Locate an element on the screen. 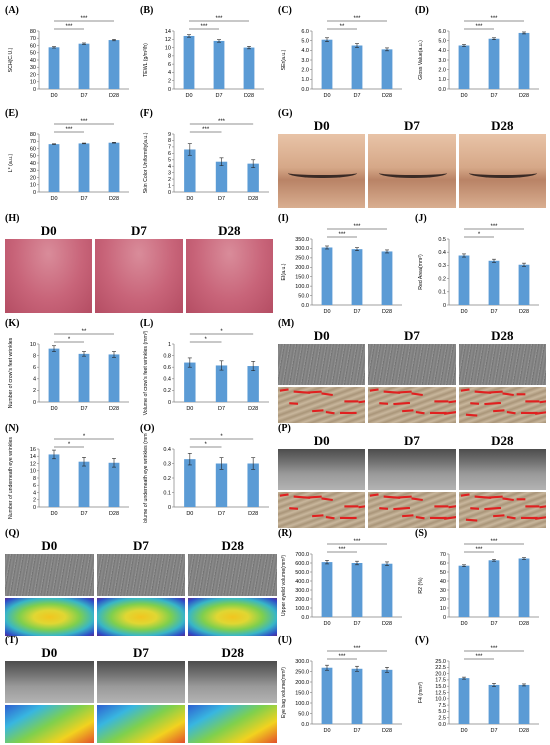  y-axis-label: EI(a.u.) is located at coordinates (284, 271).